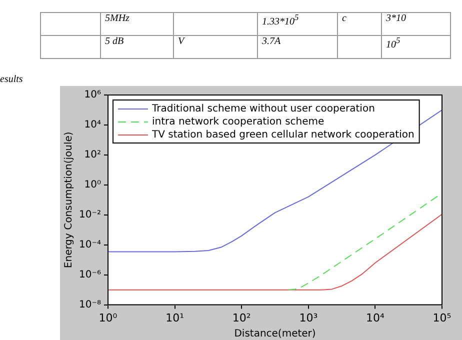 The width and height of the screenshot is (462, 340). What do you see at coordinates (360, 24) in the screenshot?
I see `text: c` at bounding box center [360, 24].